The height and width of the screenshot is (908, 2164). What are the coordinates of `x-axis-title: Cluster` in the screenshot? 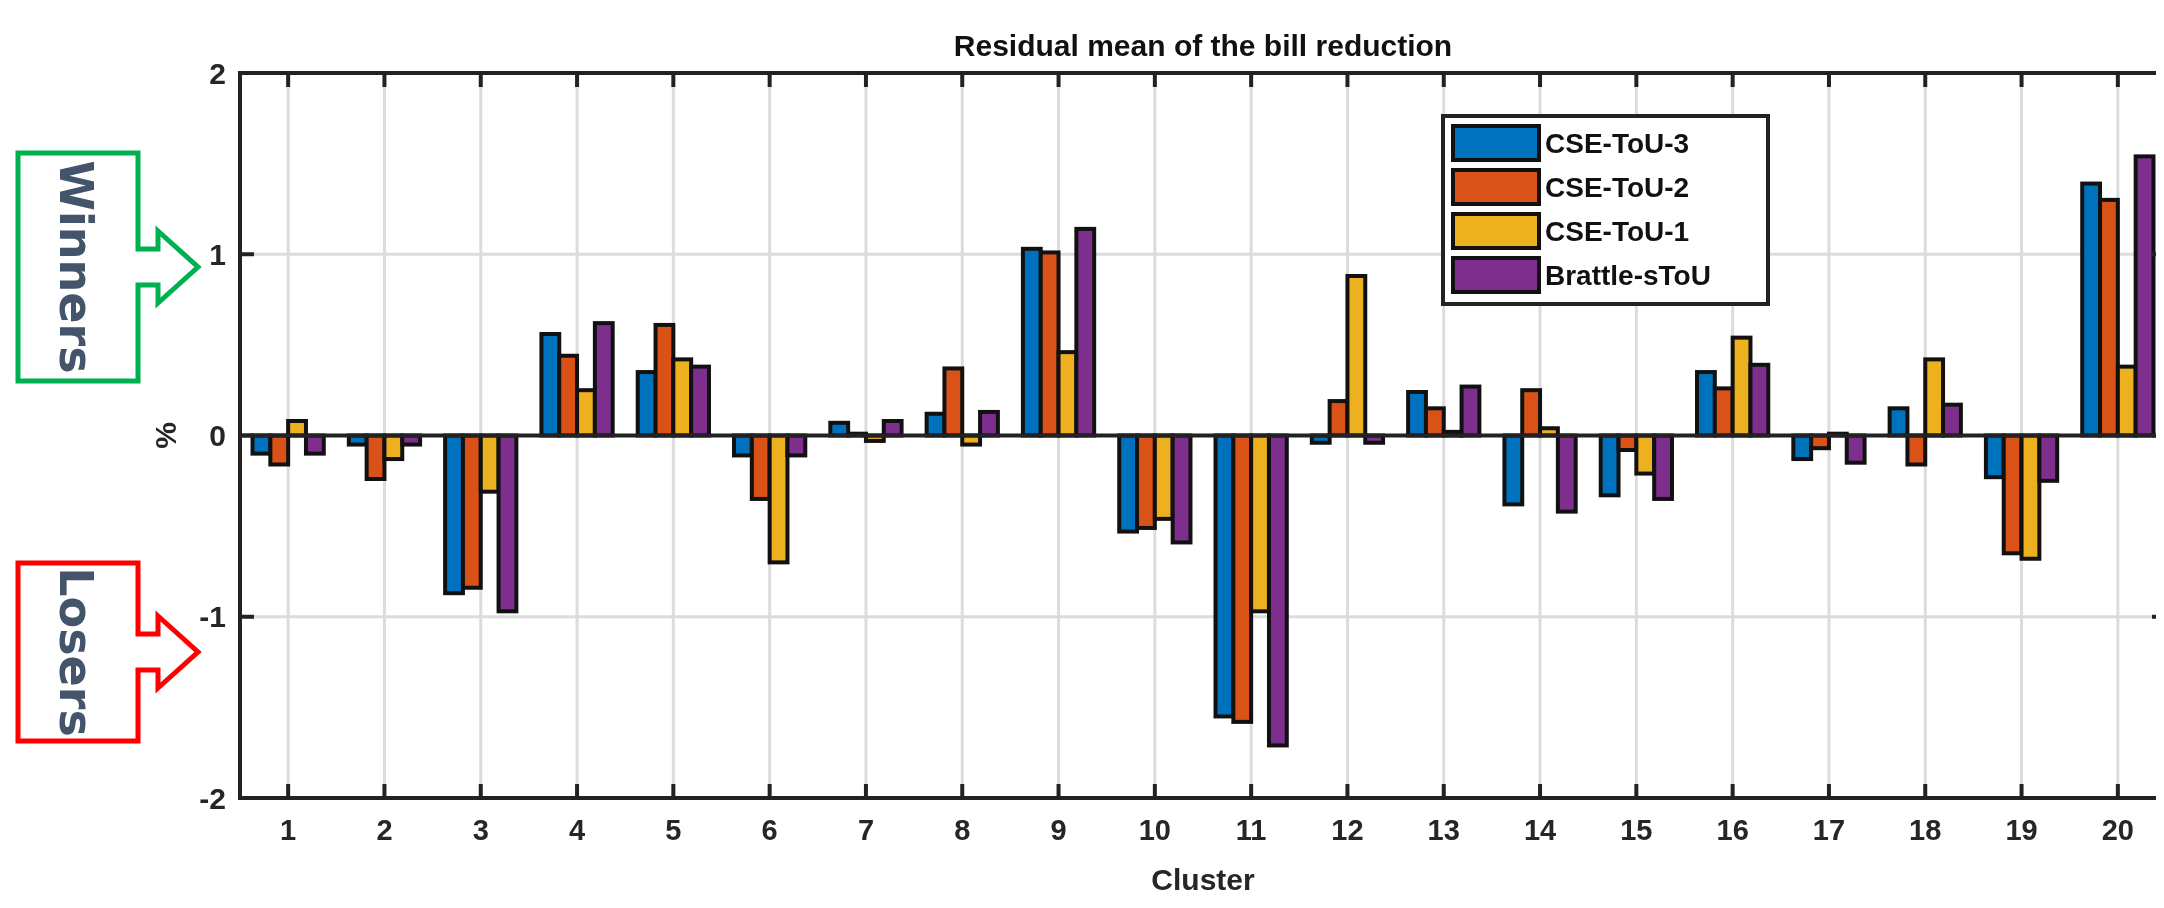 It's located at (1203, 879).